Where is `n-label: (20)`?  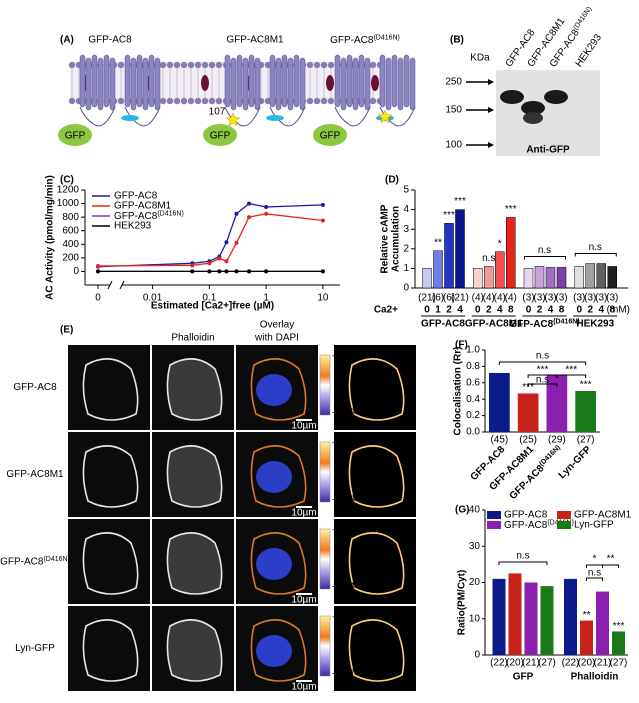
n-label: (20) is located at coordinates (515, 663).